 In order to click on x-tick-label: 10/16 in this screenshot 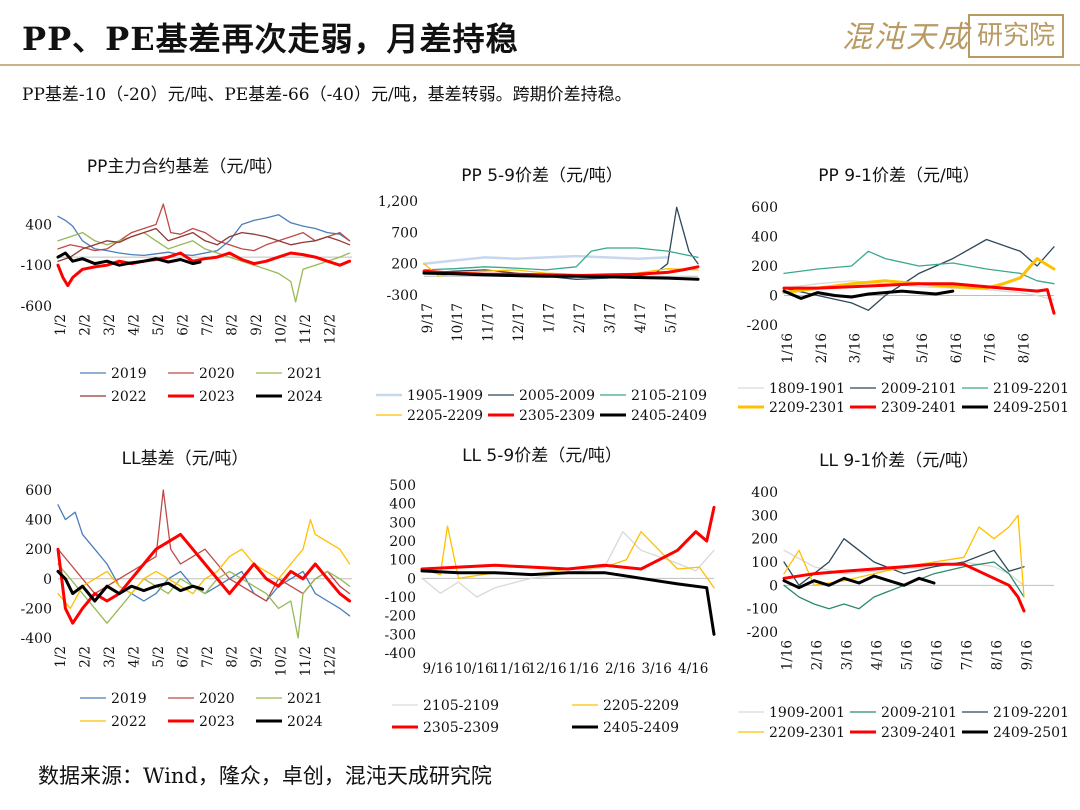, I will do `click(474, 669)`.